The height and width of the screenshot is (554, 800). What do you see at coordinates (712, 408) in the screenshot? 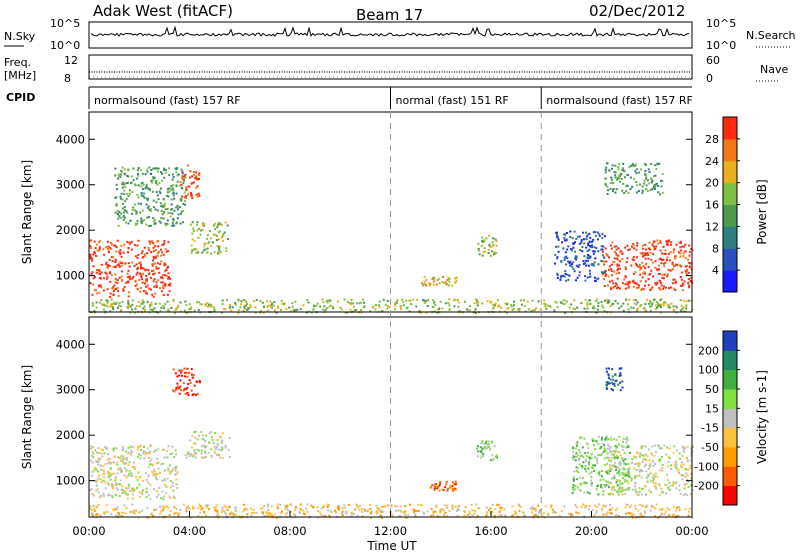
I see `colorbar-tick-label: 15` at bounding box center [712, 408].